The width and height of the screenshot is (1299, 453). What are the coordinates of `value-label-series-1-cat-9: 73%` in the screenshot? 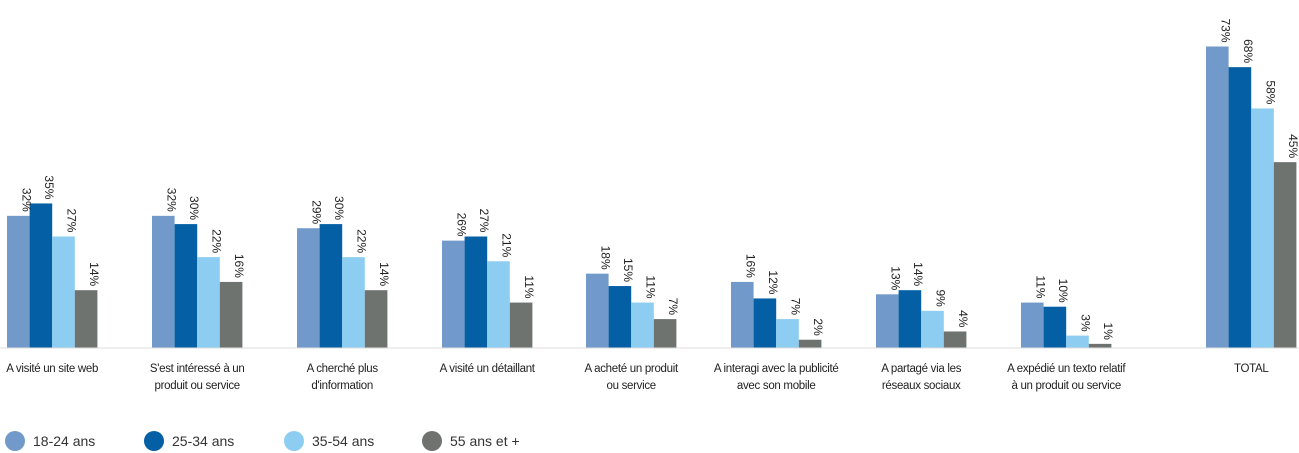 It's located at (1225, 30).